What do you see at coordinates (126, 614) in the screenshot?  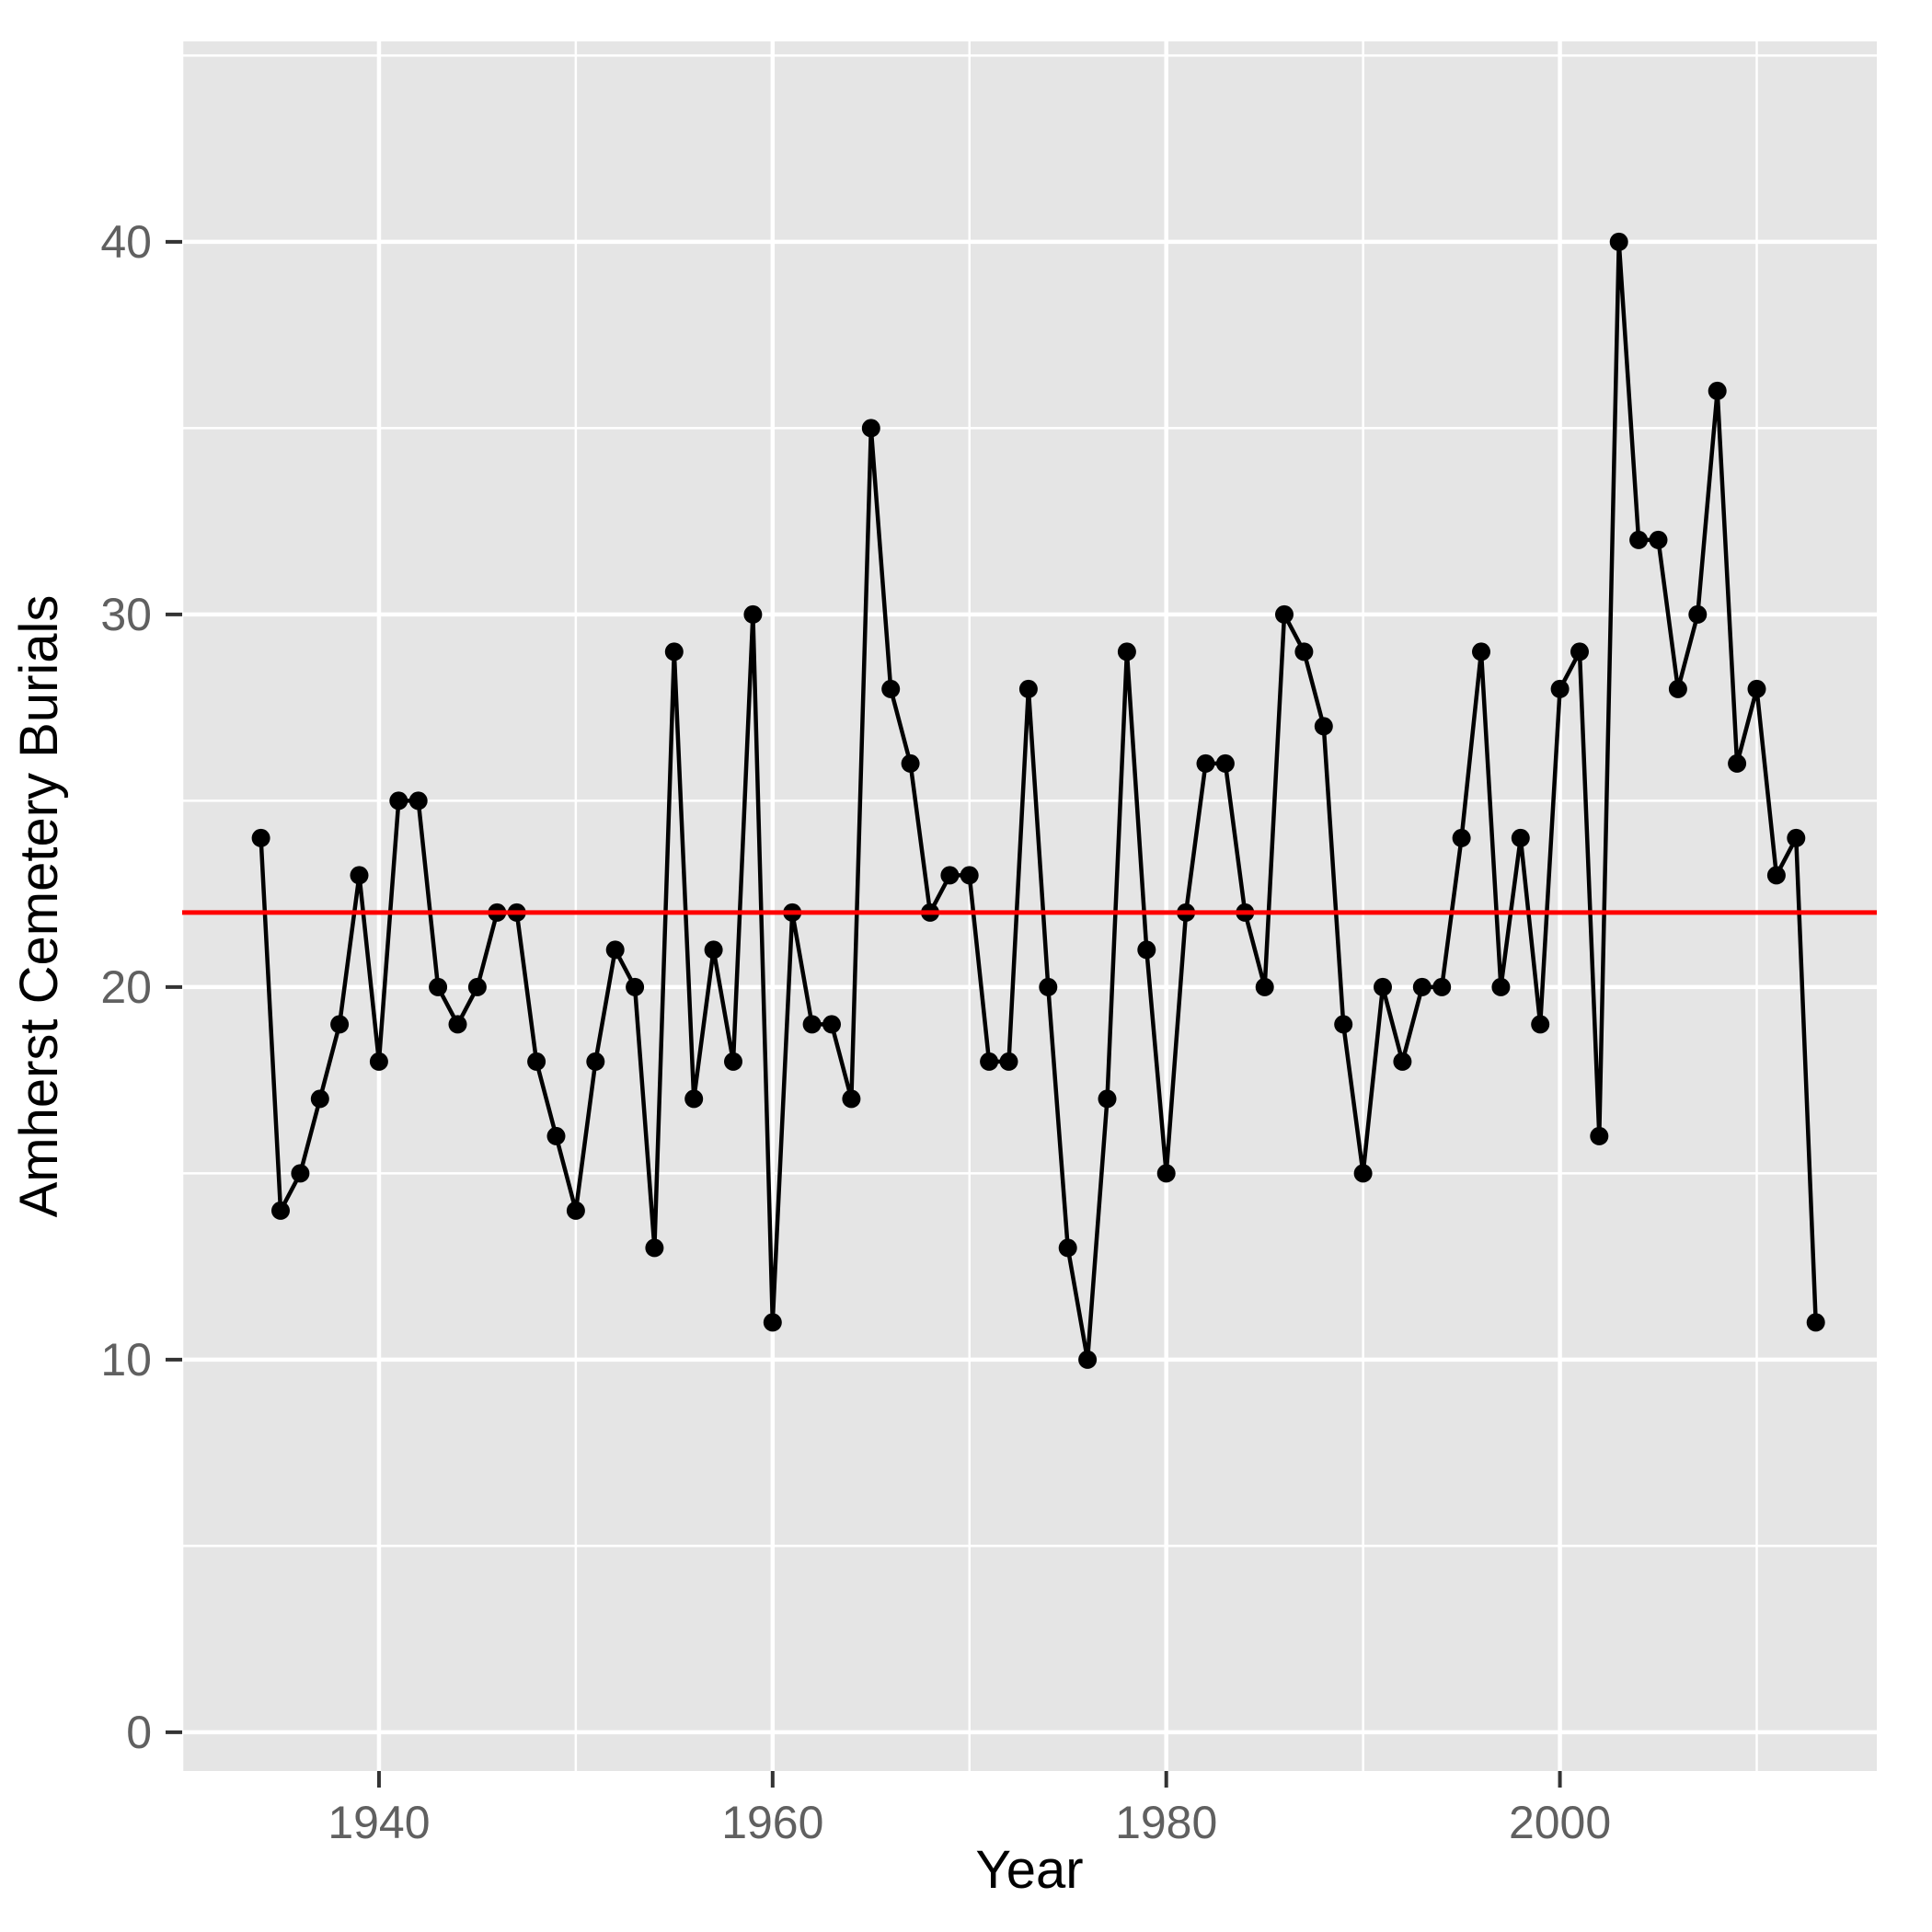 I see `y-tick-label: 30` at bounding box center [126, 614].